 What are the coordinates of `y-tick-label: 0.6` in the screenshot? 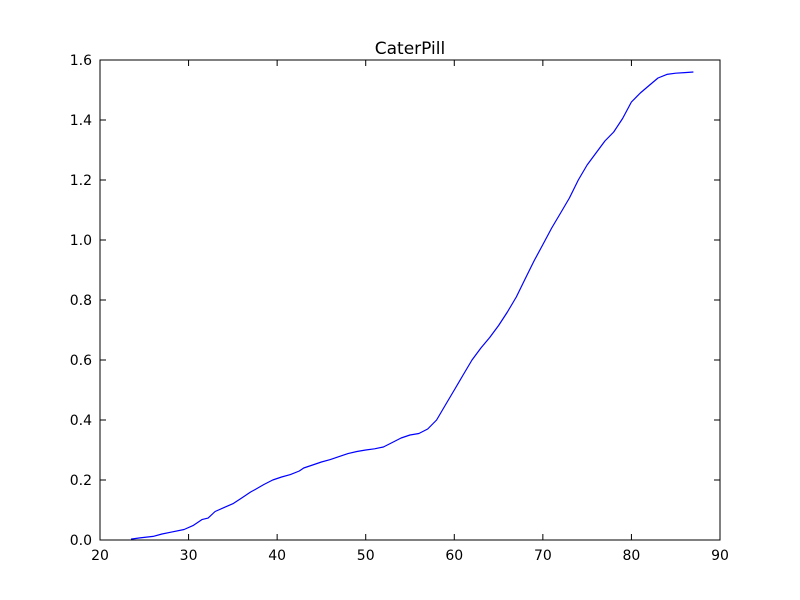 It's located at (81, 361).